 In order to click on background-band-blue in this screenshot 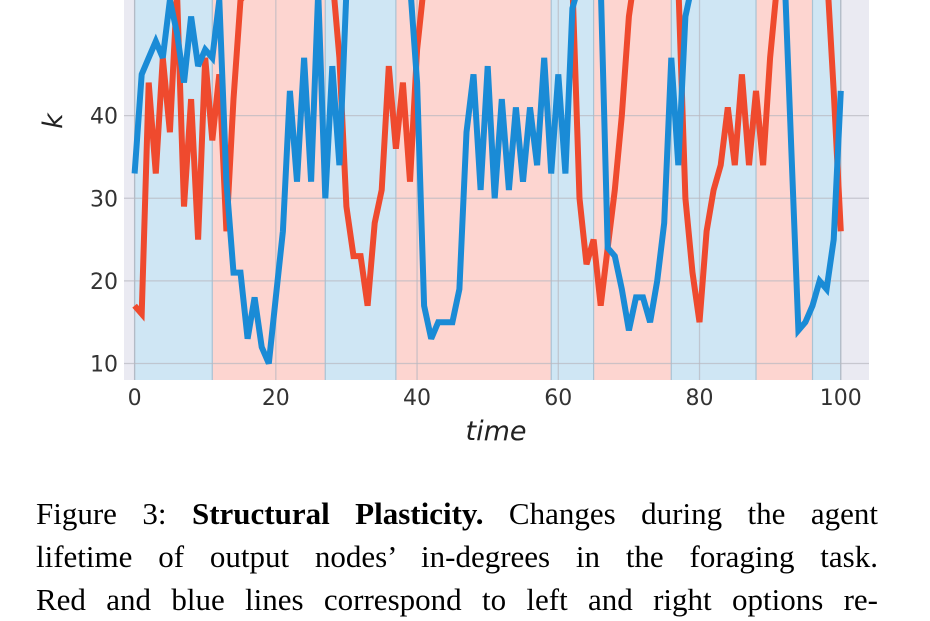, I will do `click(360, 190)`.